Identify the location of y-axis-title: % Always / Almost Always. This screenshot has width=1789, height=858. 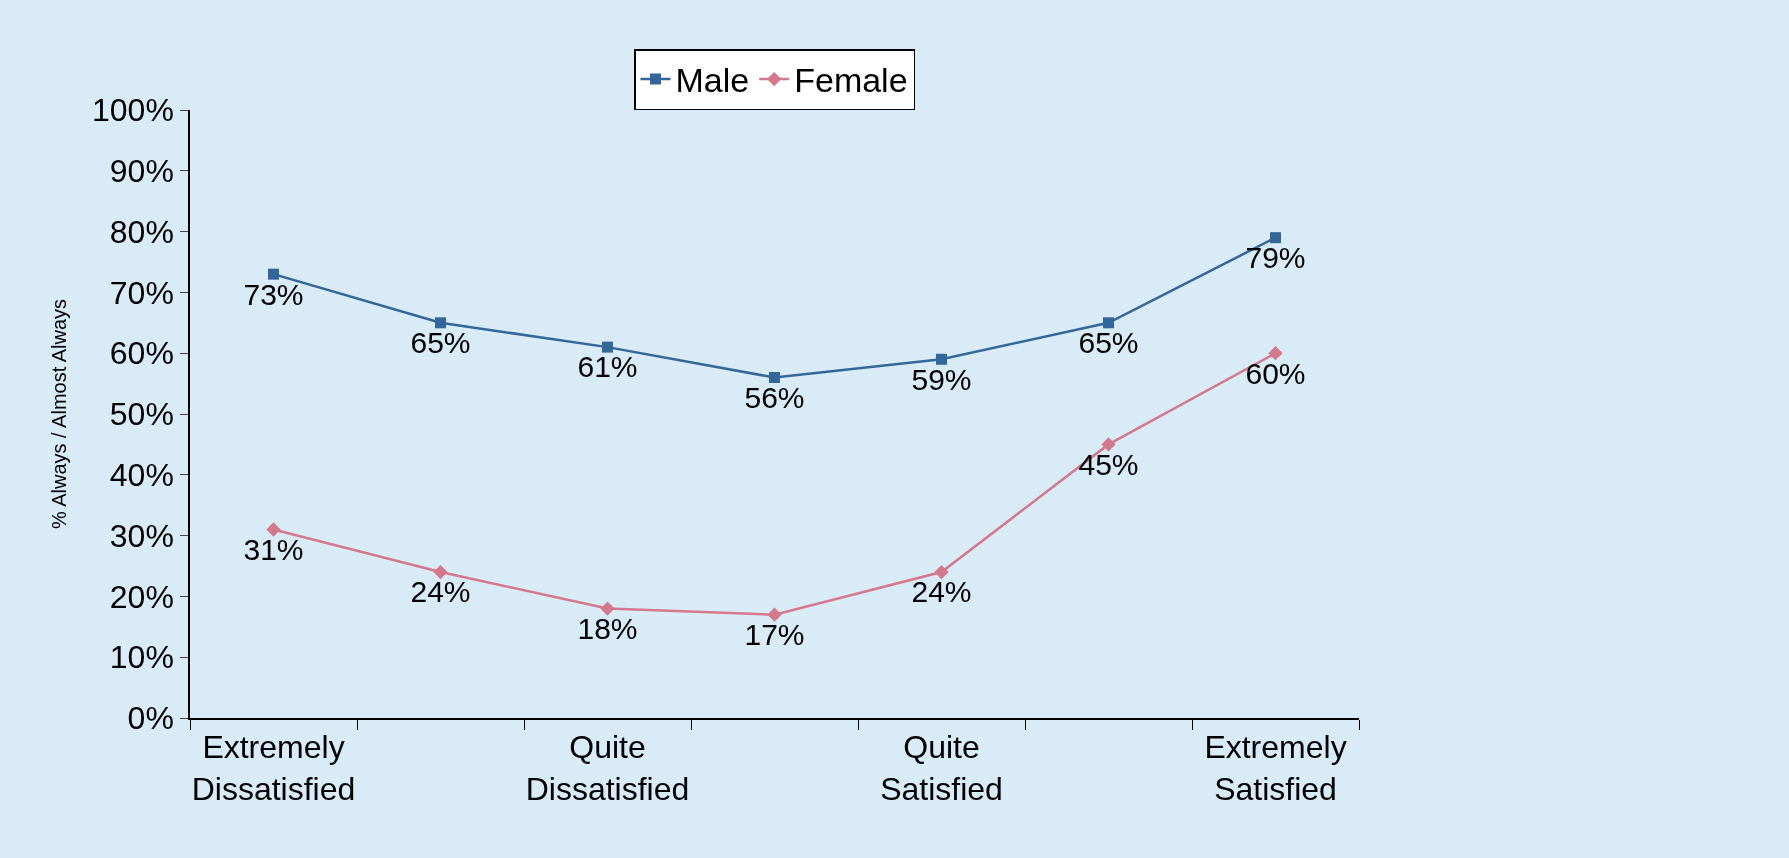
(59, 414).